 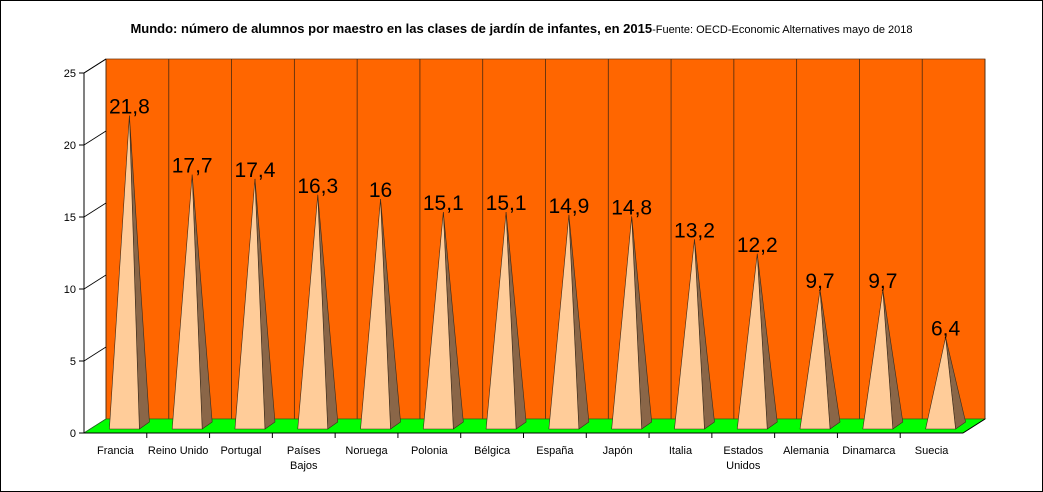 I want to click on bar-españa, so click(x=569, y=322).